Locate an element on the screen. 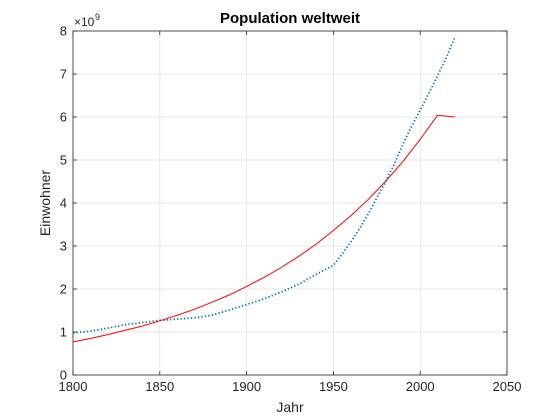 Image resolution: width=560 pixels, height=420 pixels. y-tick-label: 7 is located at coordinates (63, 74).